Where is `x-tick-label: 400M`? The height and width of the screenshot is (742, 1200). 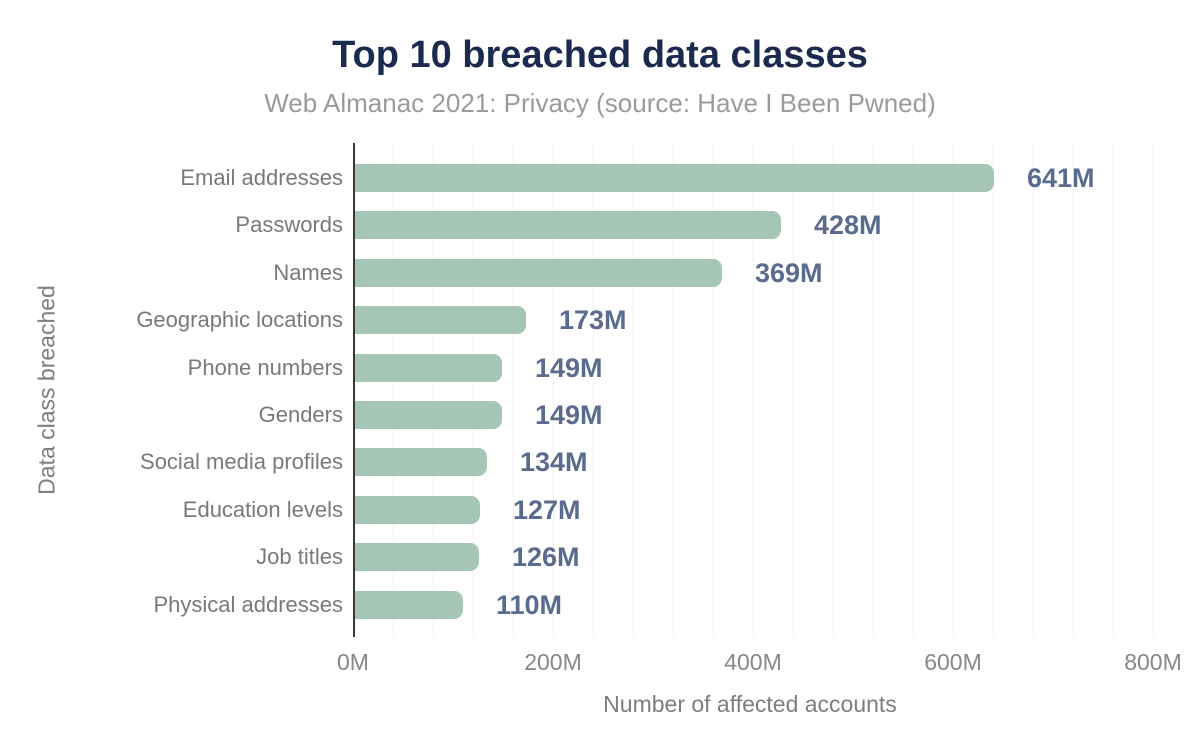 x-tick-label: 400M is located at coordinates (753, 662).